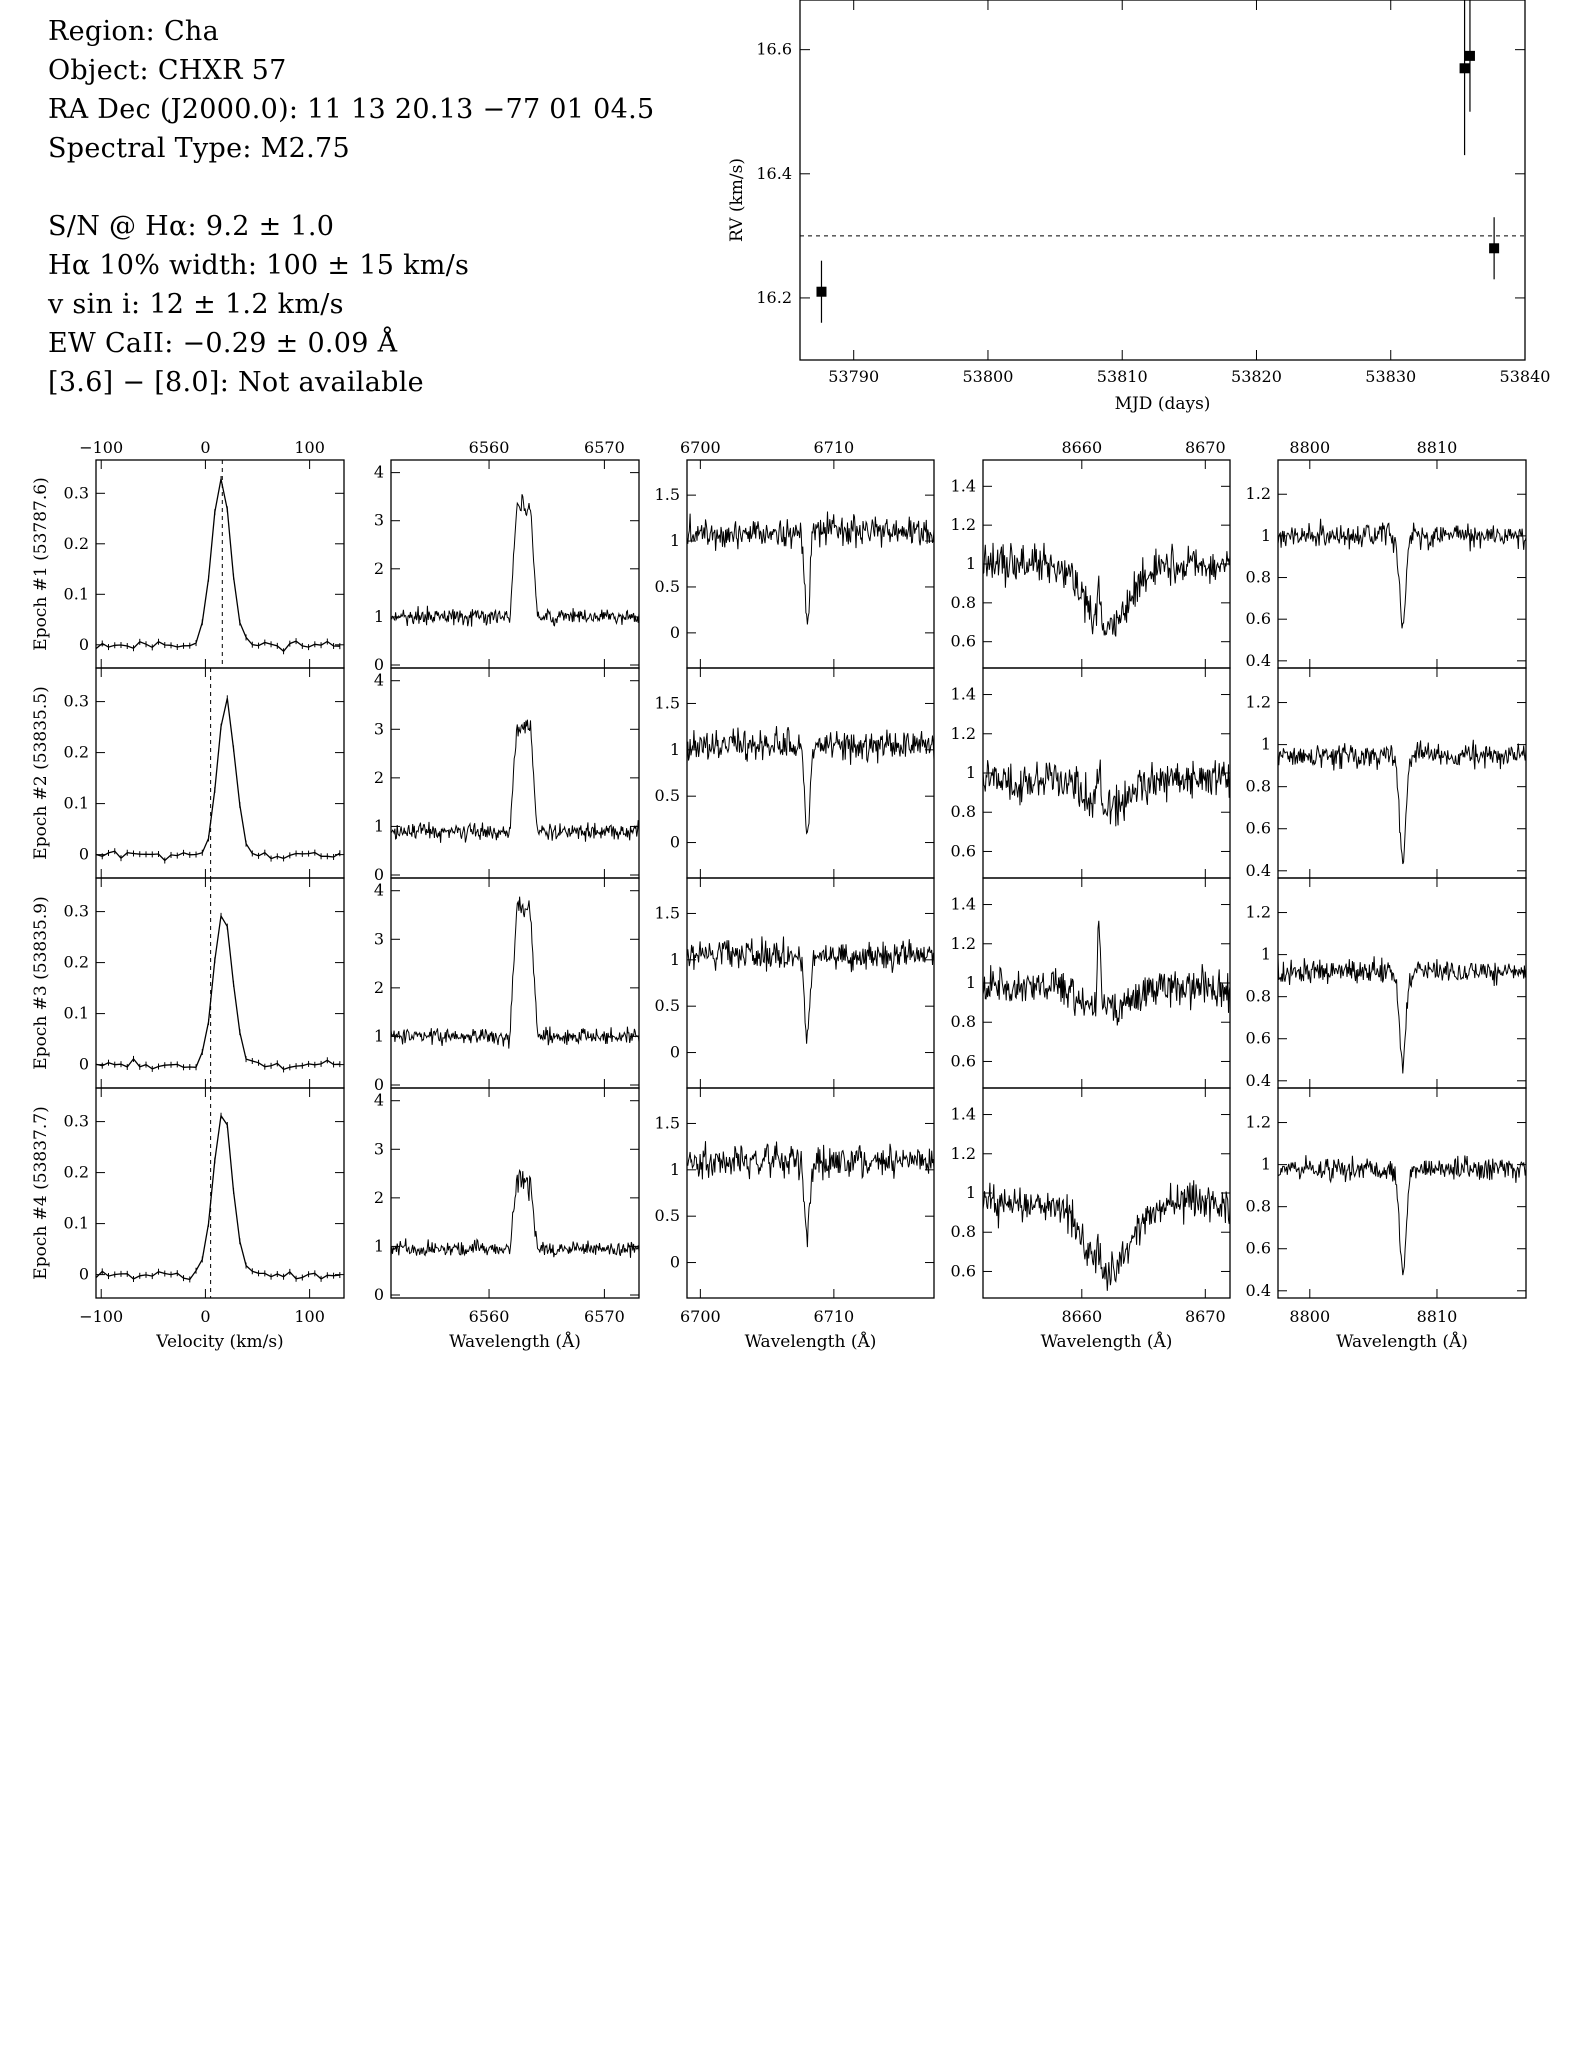 This screenshot has width=1569, height=2069. What do you see at coordinates (489, 1316) in the screenshot?
I see `bottom-x-tick-label: 6560` at bounding box center [489, 1316].